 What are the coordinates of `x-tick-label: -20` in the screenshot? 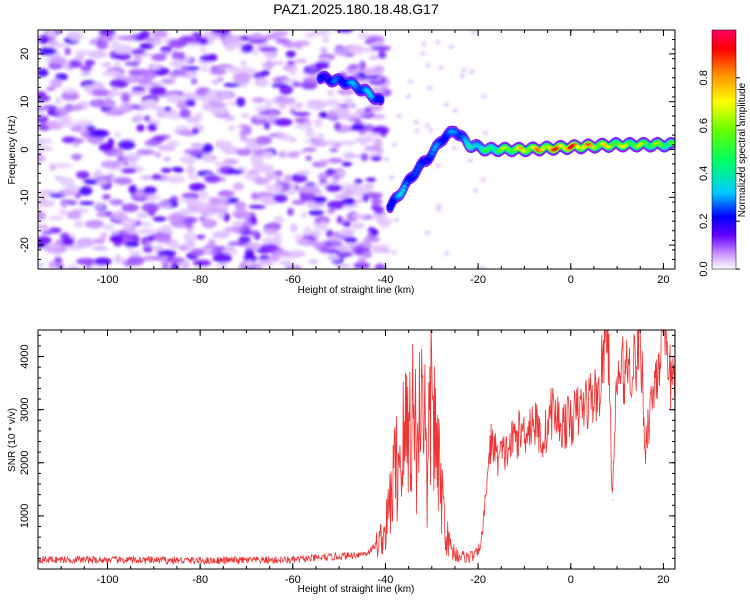 It's located at (478, 580).